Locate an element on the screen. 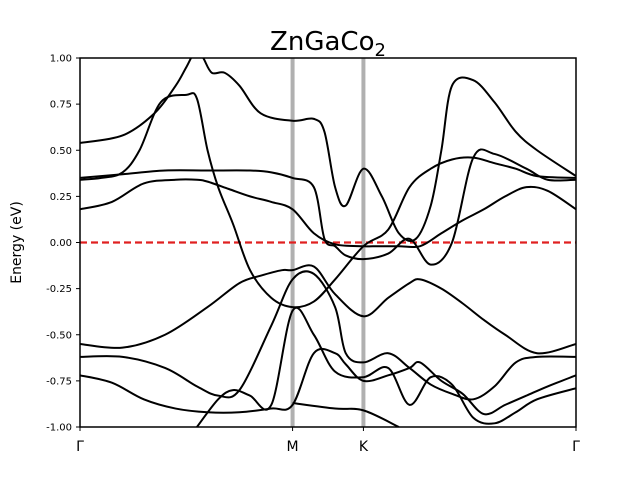 This screenshot has height=480, width=640. title-subscript: 2 is located at coordinates (379, 50).